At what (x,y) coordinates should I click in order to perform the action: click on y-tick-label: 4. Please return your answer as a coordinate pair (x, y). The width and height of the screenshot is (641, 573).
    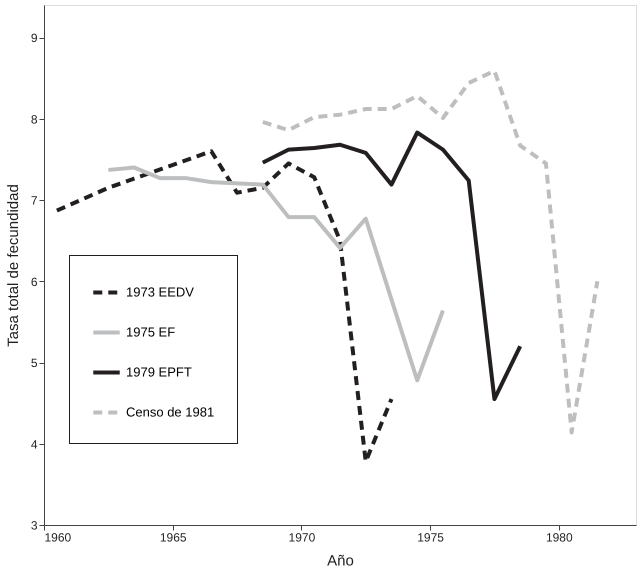
    Looking at the image, I should click on (34, 444).